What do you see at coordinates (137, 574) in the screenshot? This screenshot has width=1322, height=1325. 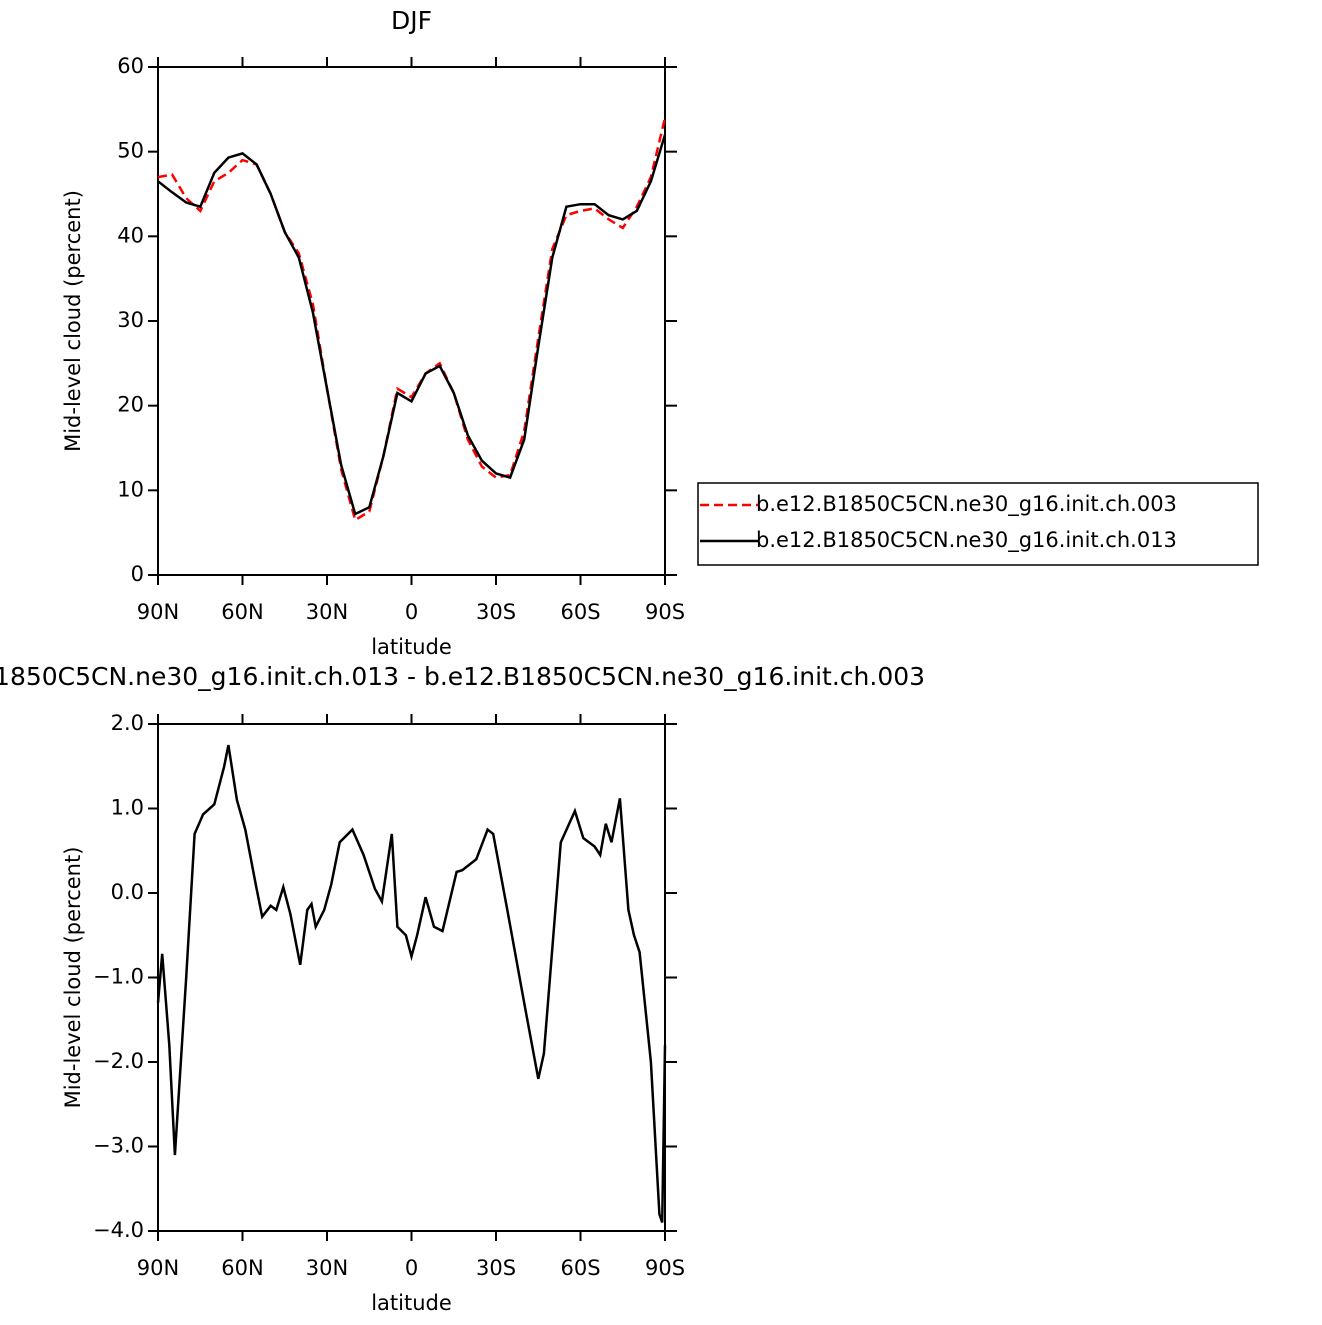 I see `y-tick-label: 0` at bounding box center [137, 574].